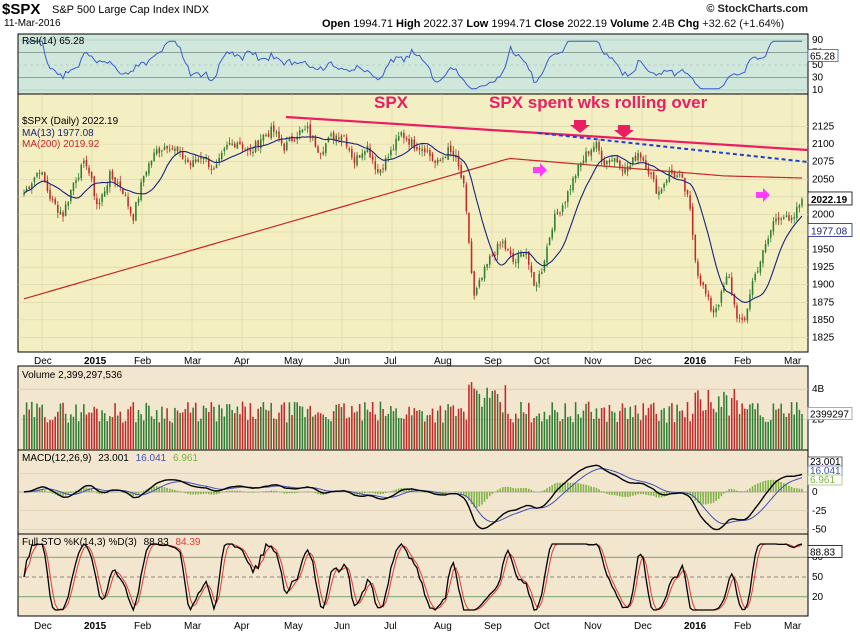  I want to click on volume-legend: Volume 2,399,297,536, so click(72, 375).